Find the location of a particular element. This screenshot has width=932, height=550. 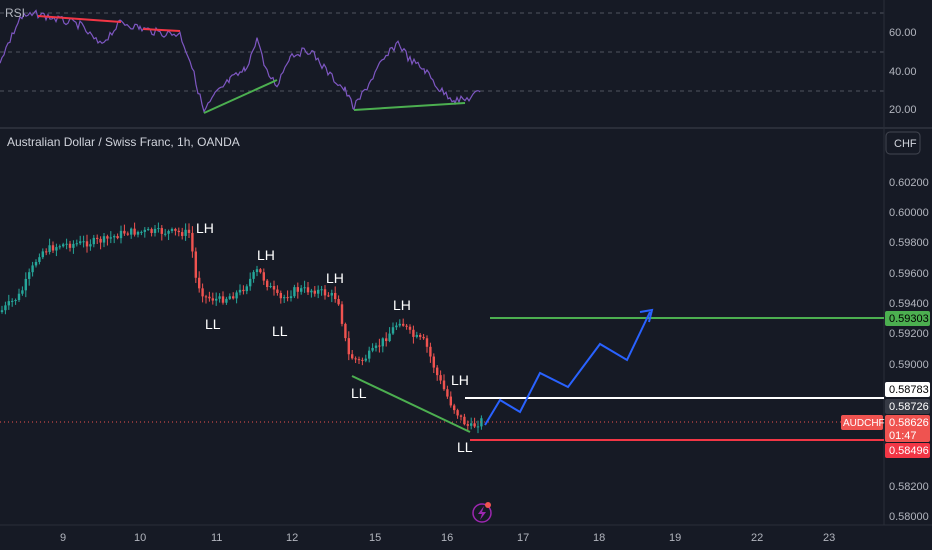

support-price-label: 0.58496 is located at coordinates (909, 451).